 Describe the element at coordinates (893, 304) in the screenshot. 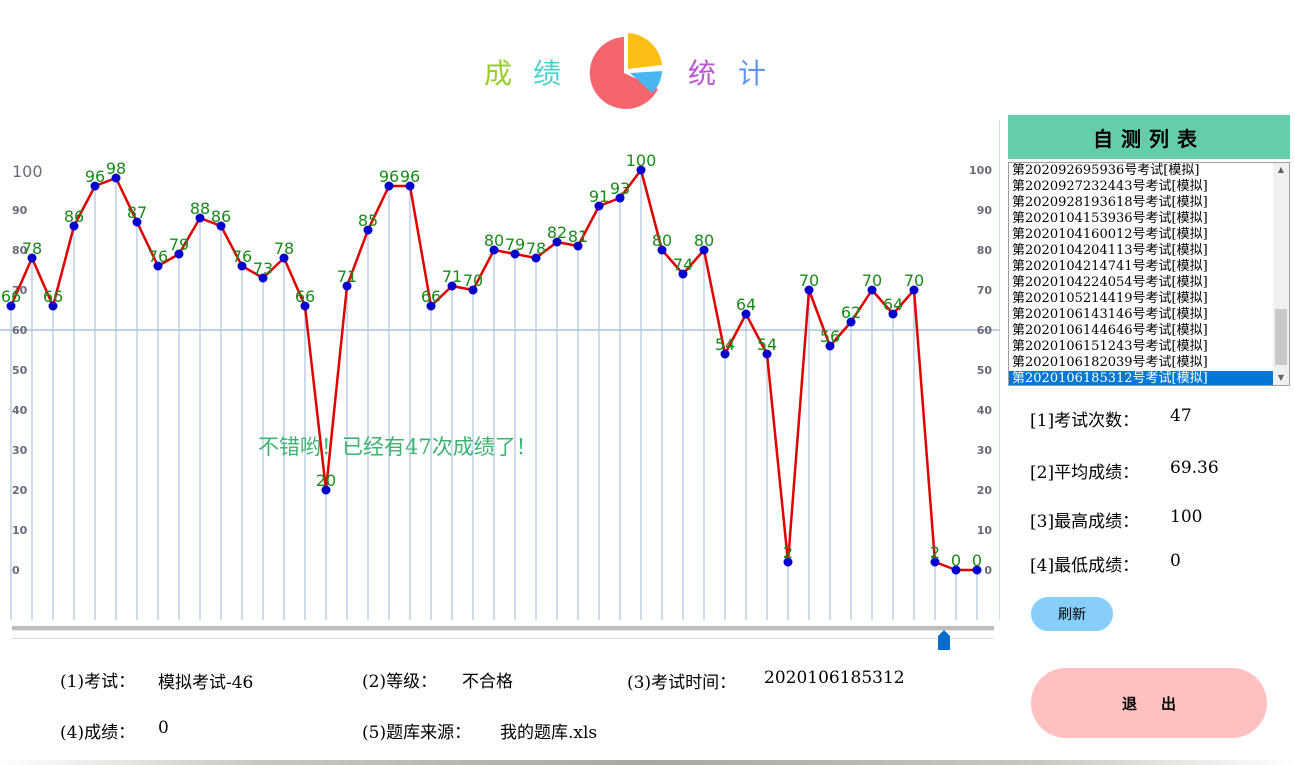

I see `score-label: 64` at that location.